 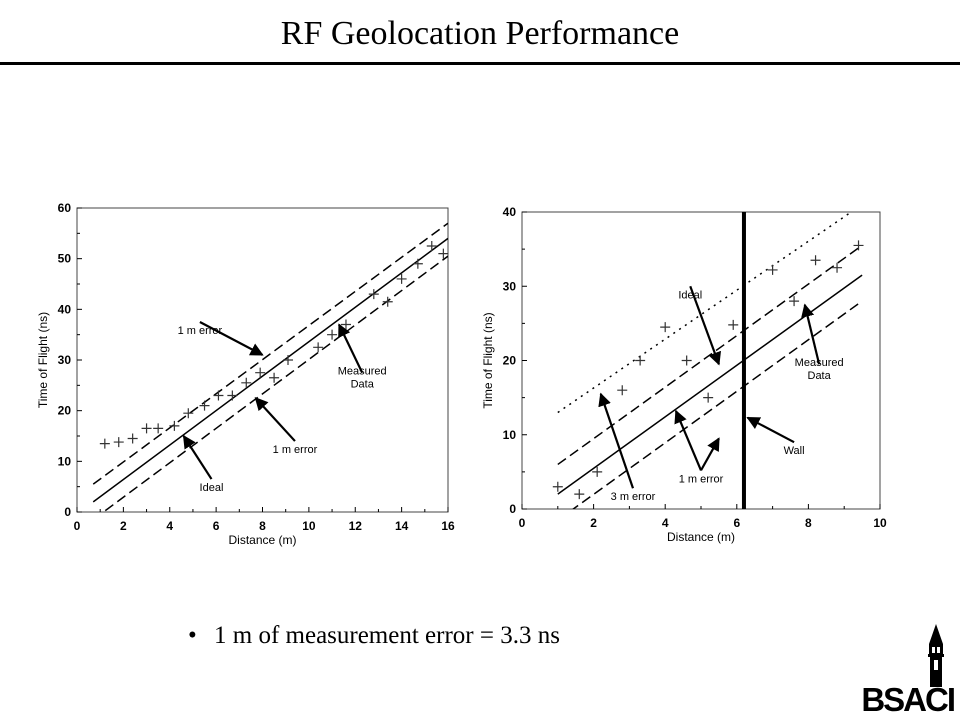 I want to click on chart-1-y-tick-label: 10, so click(x=510, y=435).